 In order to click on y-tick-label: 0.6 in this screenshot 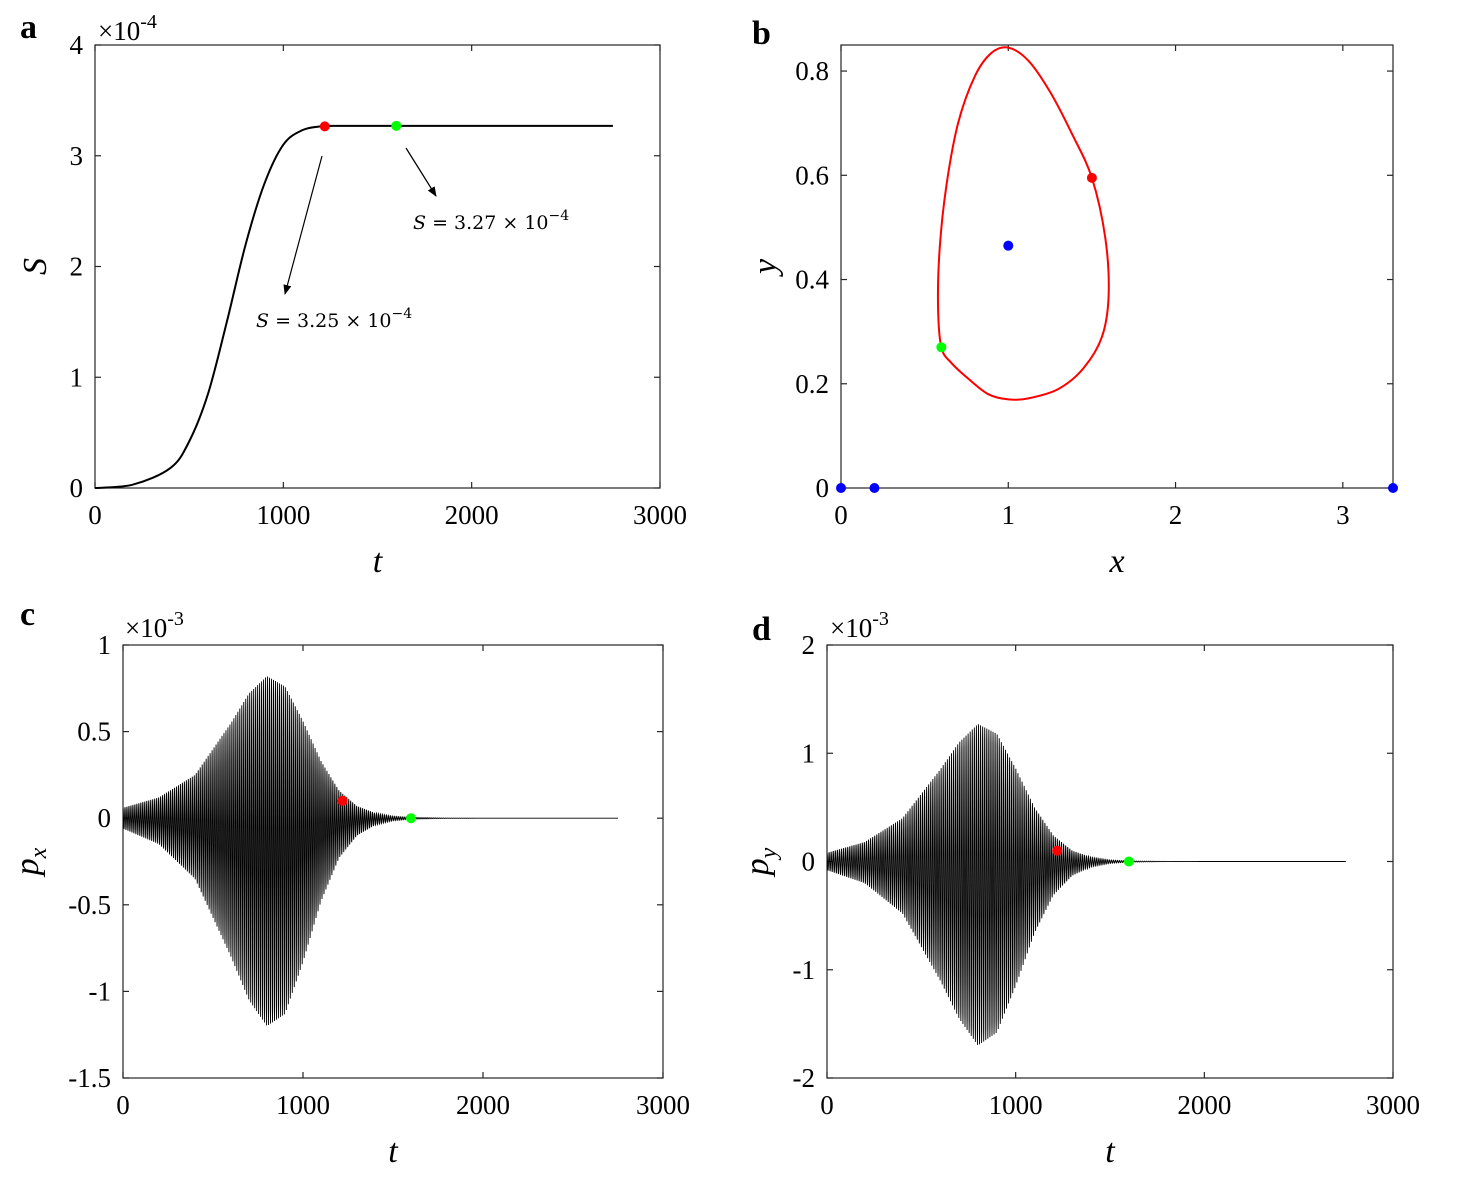, I will do `click(812, 175)`.